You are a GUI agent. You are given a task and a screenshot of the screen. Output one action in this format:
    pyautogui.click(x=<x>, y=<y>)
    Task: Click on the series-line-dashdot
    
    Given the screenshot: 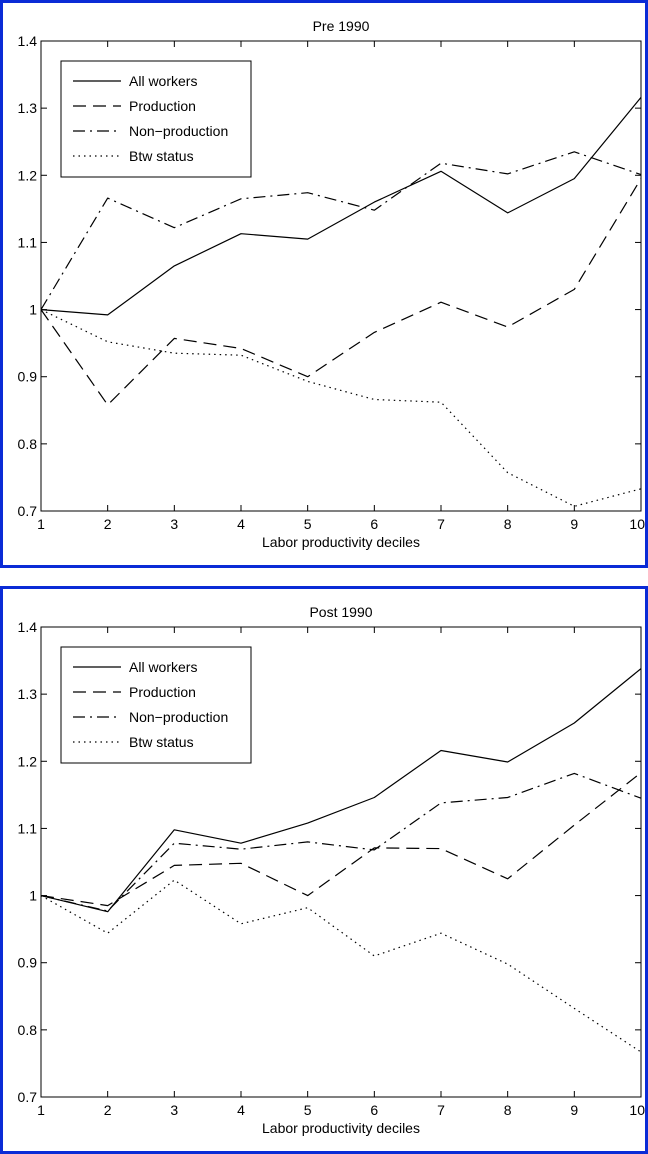 What is the action you would take?
    pyautogui.click(x=341, y=842)
    